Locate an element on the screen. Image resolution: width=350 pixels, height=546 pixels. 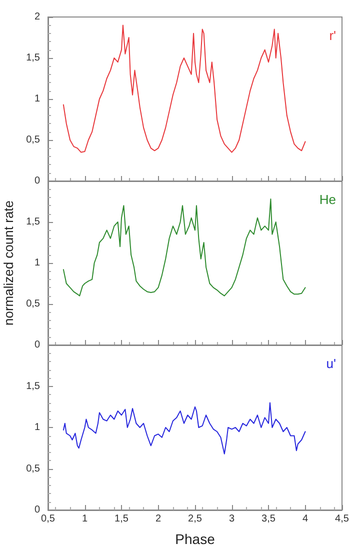
x-tick-label: 1 is located at coordinates (85, 519).